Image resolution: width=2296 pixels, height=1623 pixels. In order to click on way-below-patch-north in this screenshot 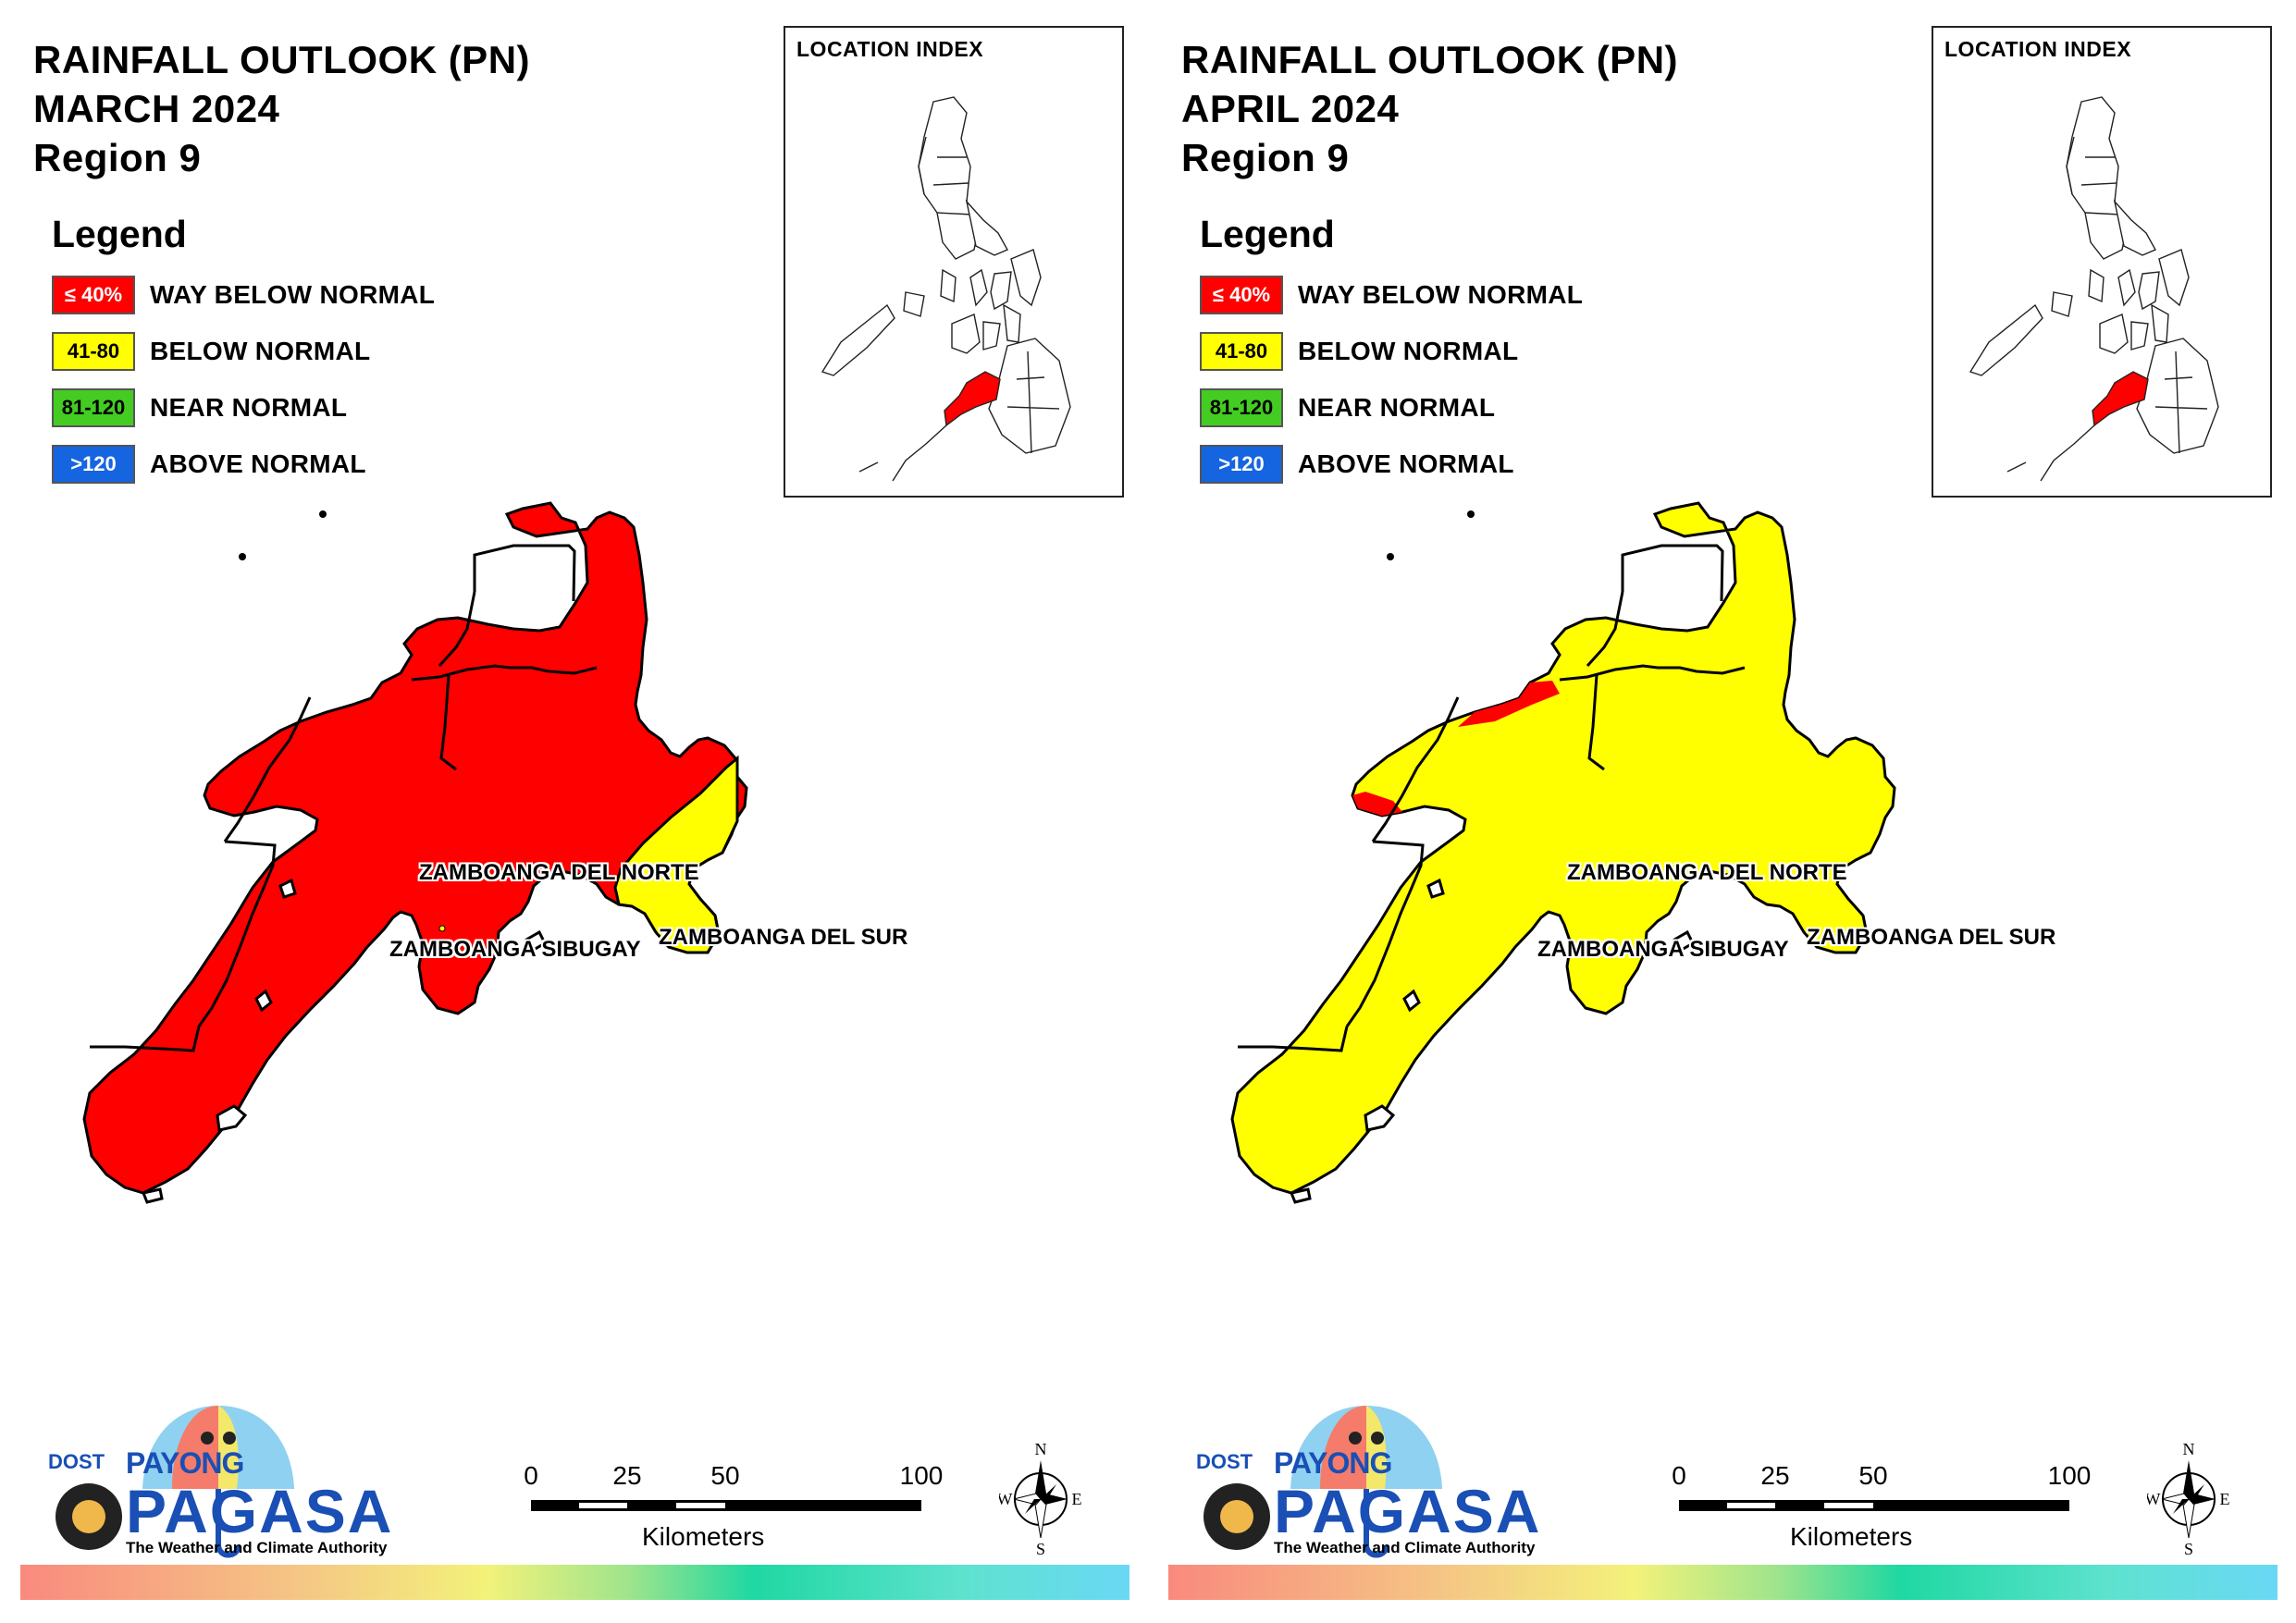, I will do `click(1509, 704)`.